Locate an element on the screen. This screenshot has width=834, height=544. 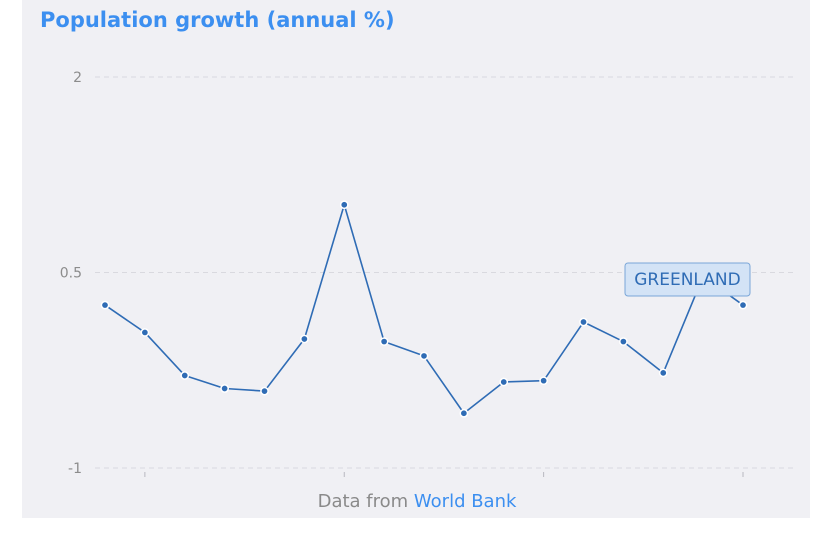
chart-title: Population growth (annual %) is located at coordinates (217, 20).